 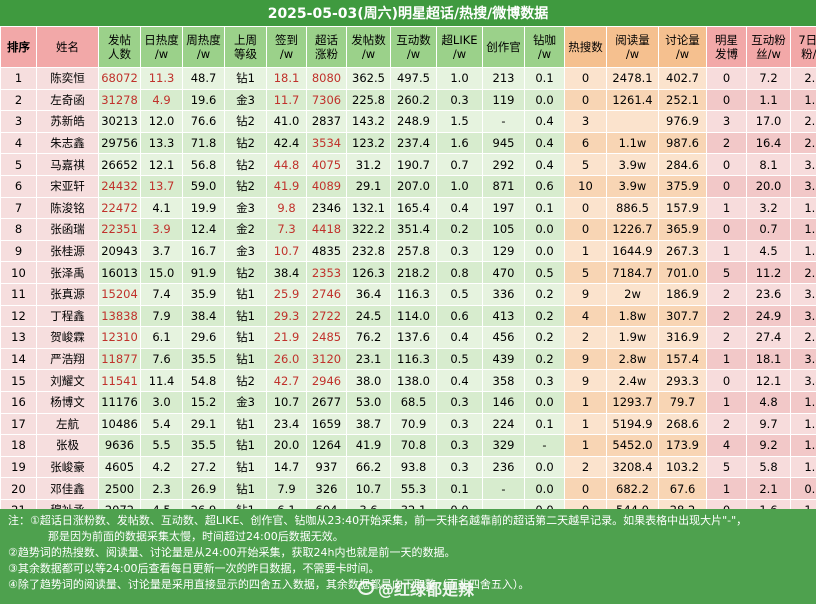 I want to click on cell-value: 7.3, so click(x=286, y=229).